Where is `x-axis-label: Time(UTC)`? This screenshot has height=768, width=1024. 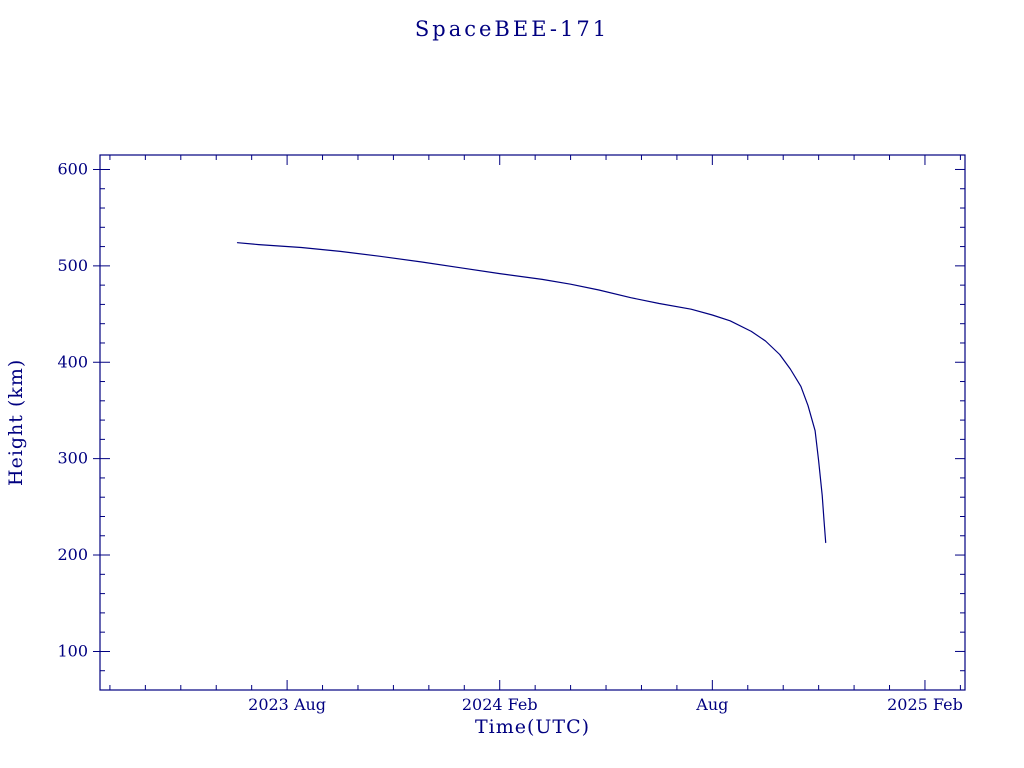 x-axis-label: Time(UTC) is located at coordinates (532, 727).